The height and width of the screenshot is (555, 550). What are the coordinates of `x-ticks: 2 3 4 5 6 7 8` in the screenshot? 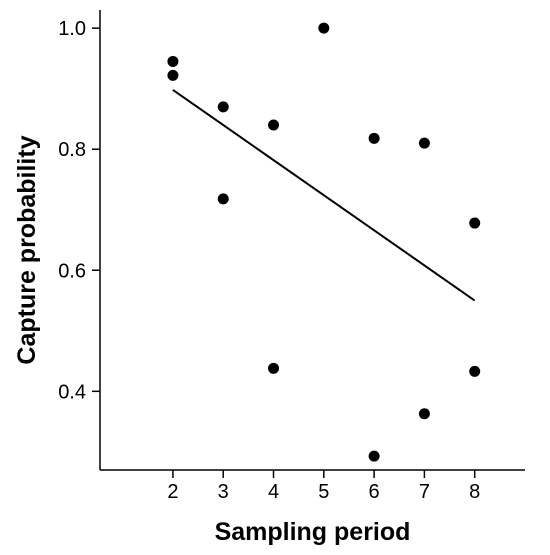 It's located at (323, 486).